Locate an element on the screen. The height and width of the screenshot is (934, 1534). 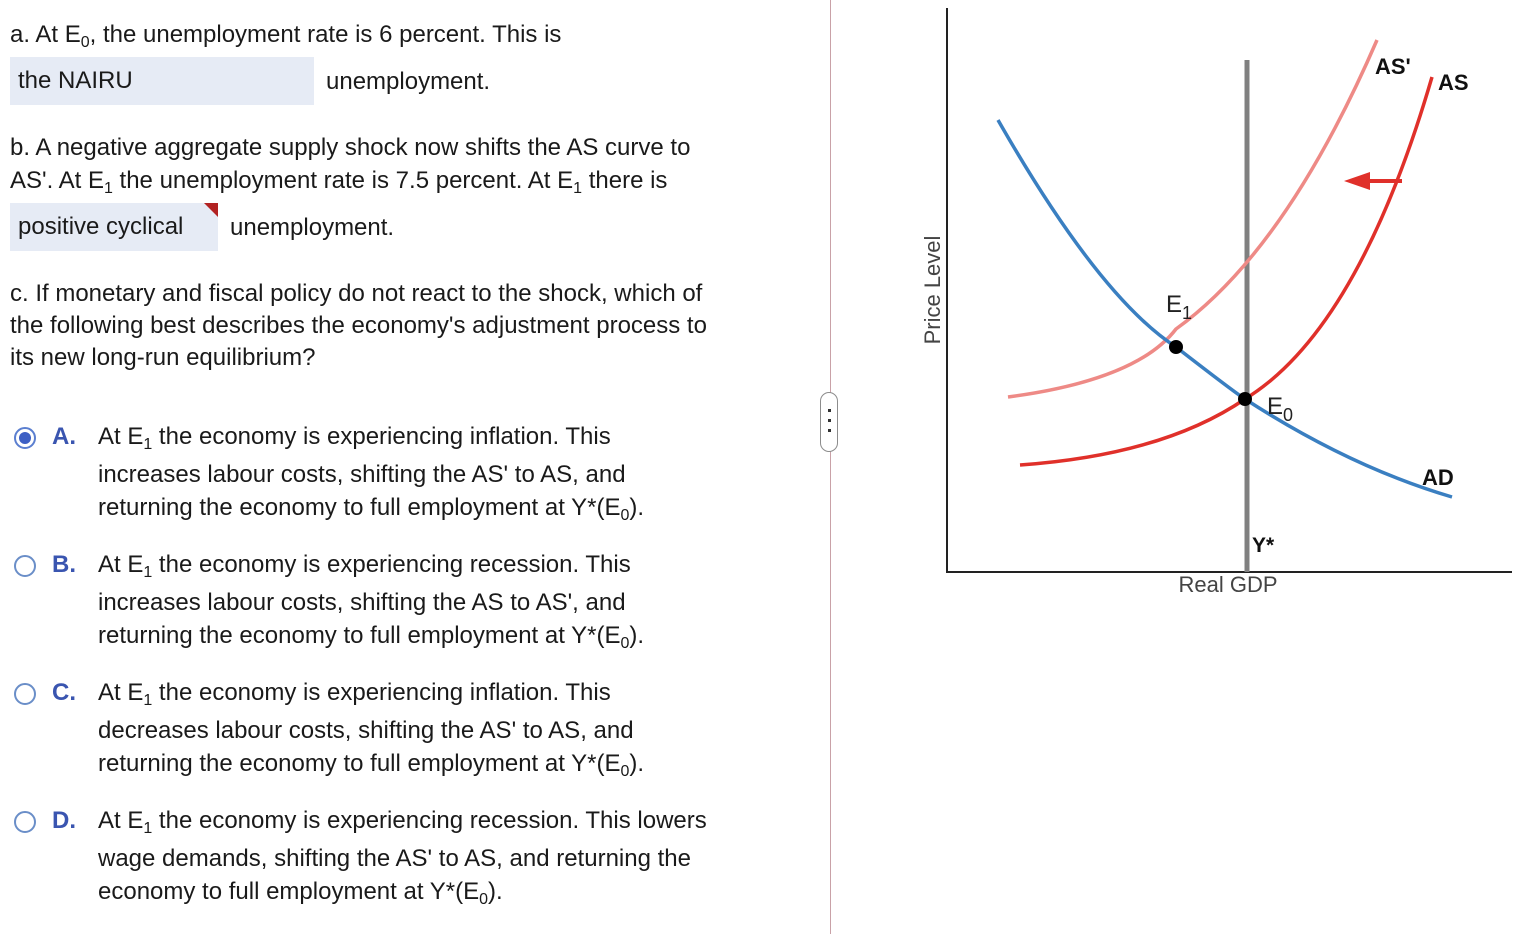
e0-point is located at coordinates (1245, 399).